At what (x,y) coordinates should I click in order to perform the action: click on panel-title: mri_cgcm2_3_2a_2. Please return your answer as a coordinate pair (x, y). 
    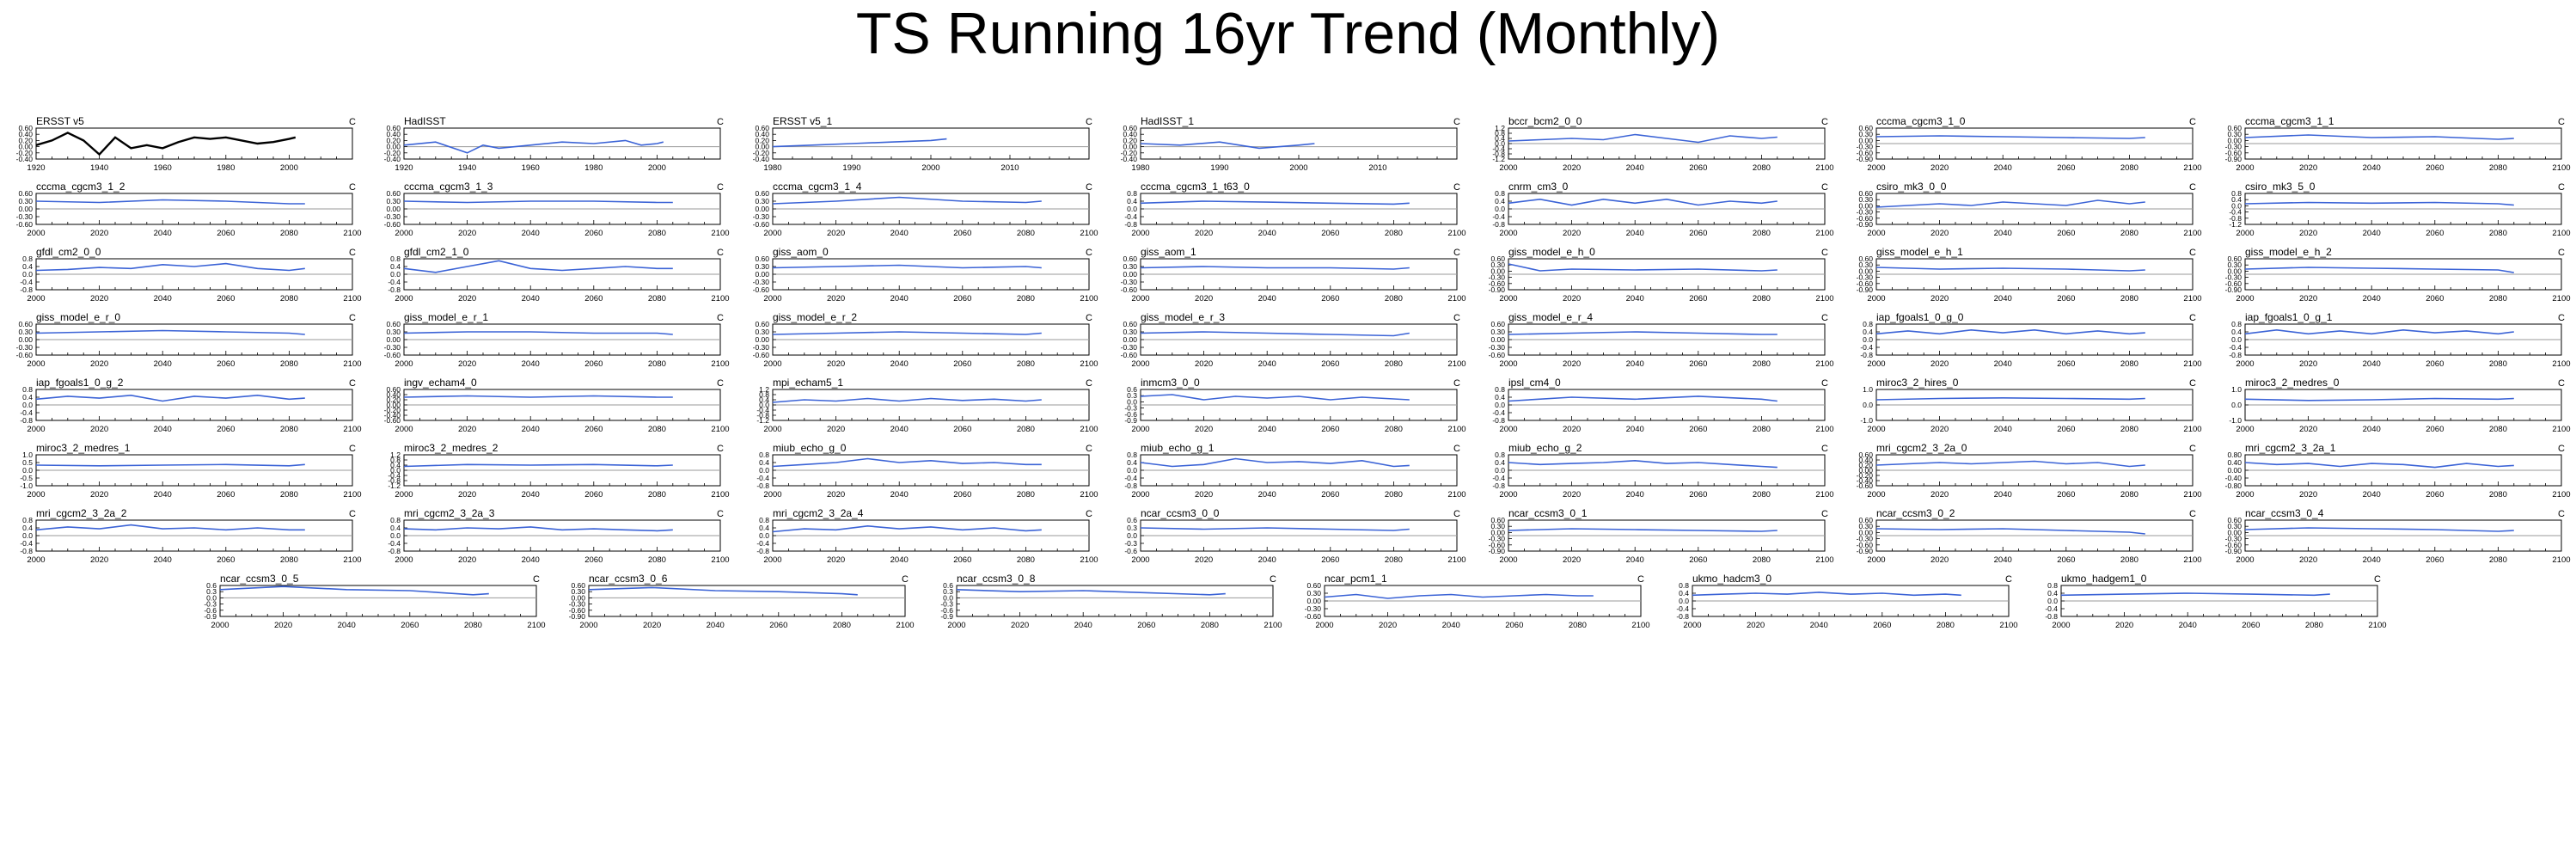
    Looking at the image, I should click on (81, 513).